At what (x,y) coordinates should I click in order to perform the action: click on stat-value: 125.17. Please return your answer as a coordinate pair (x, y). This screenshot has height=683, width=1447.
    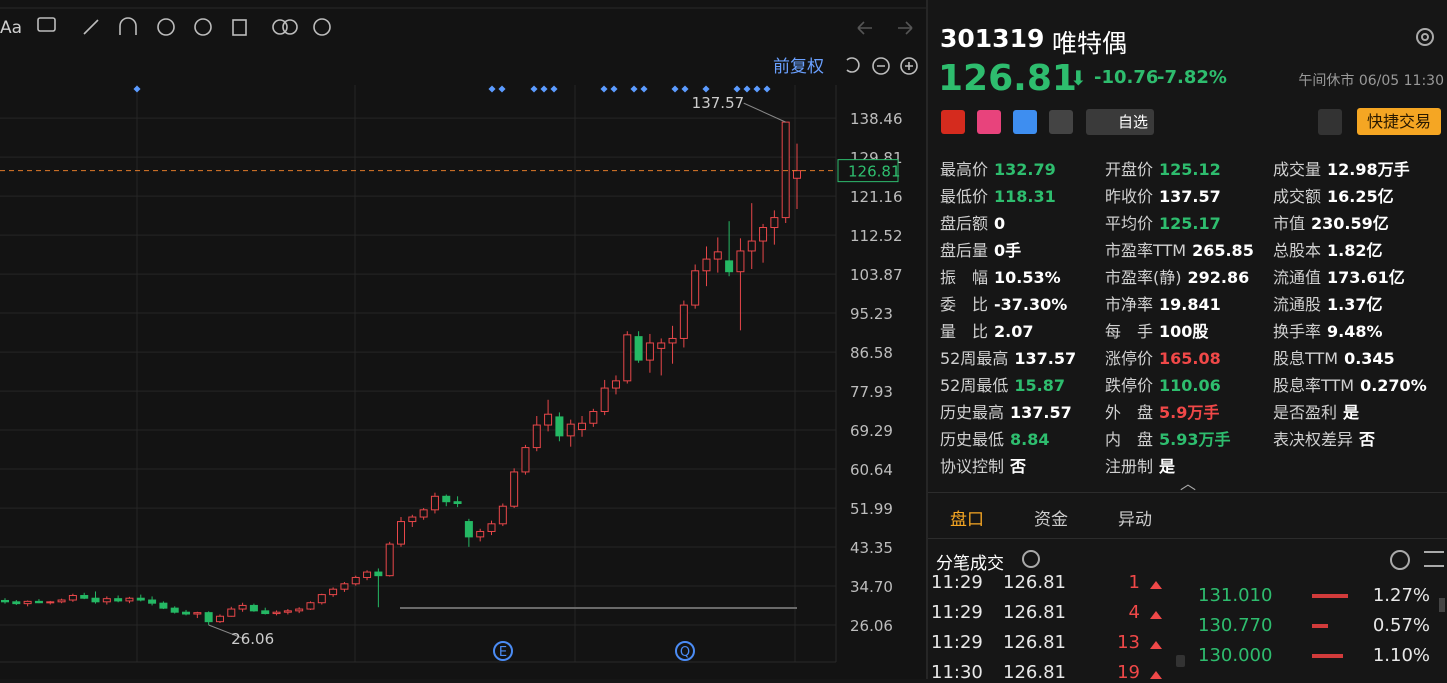
    Looking at the image, I should click on (1190, 223).